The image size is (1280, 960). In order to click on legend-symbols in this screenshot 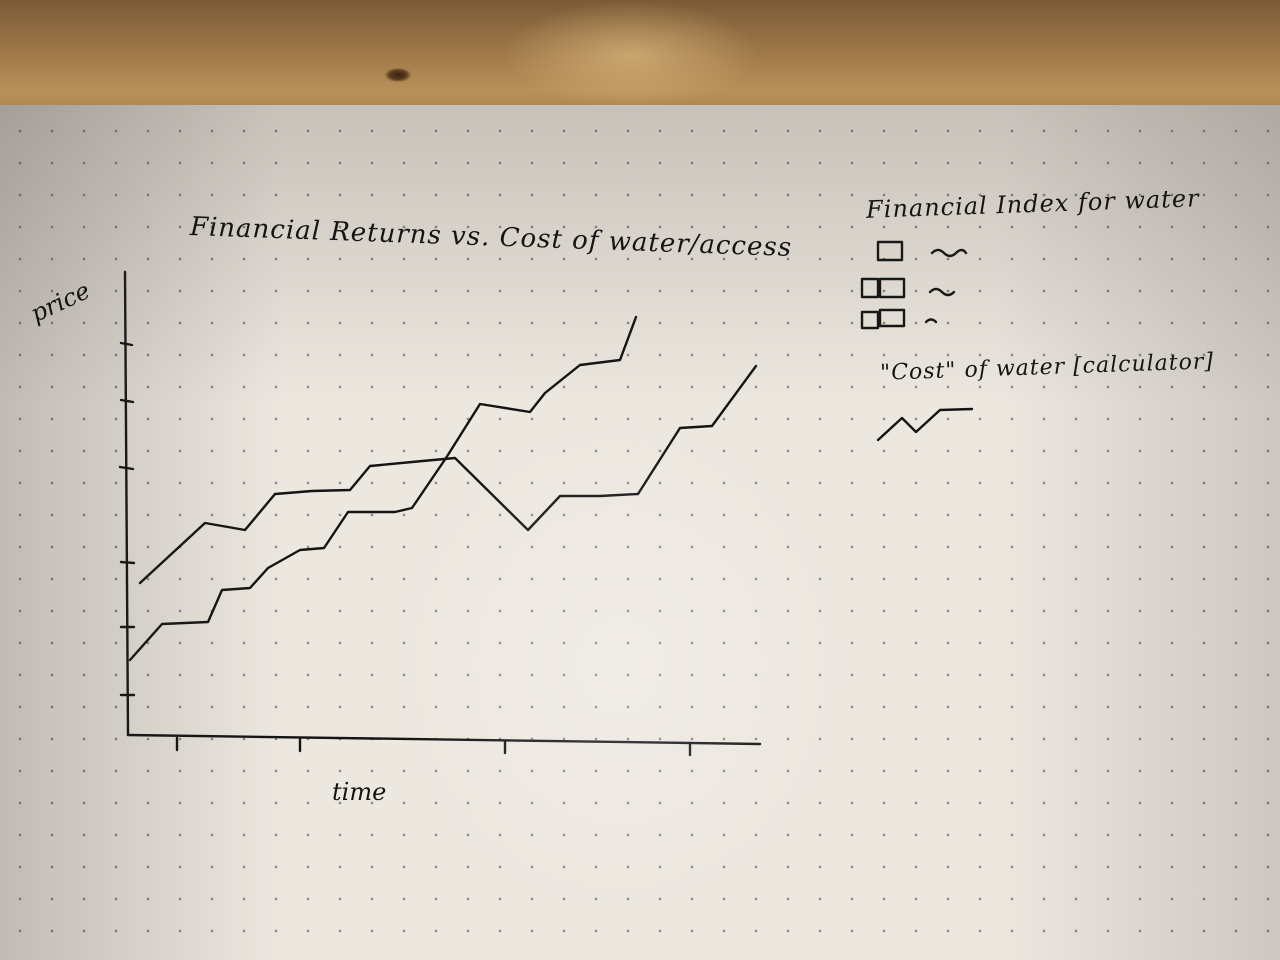, I will do `click(917, 341)`.